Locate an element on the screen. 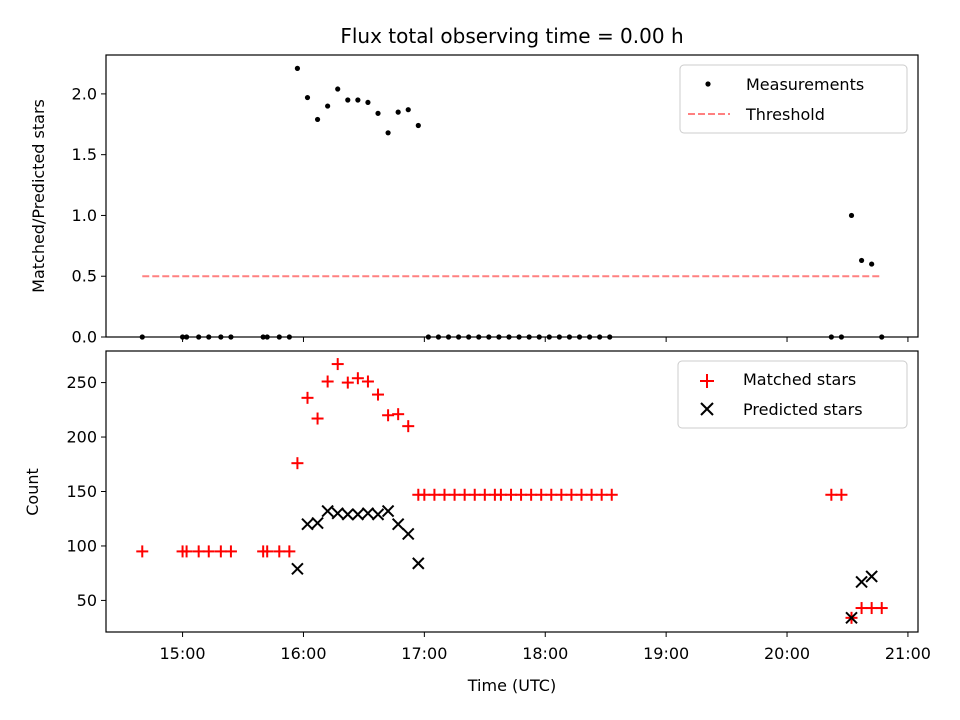 This screenshot has width=960, height=720. legend-predicted-label: Predicted stars is located at coordinates (803, 409).